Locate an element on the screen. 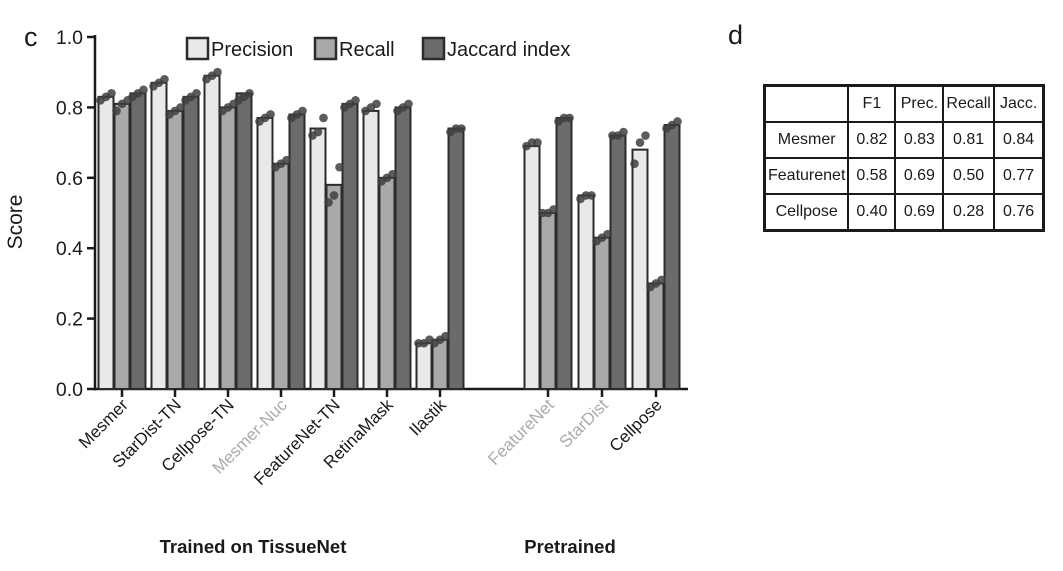  y-tick-label: 1.0 is located at coordinates (69, 38).